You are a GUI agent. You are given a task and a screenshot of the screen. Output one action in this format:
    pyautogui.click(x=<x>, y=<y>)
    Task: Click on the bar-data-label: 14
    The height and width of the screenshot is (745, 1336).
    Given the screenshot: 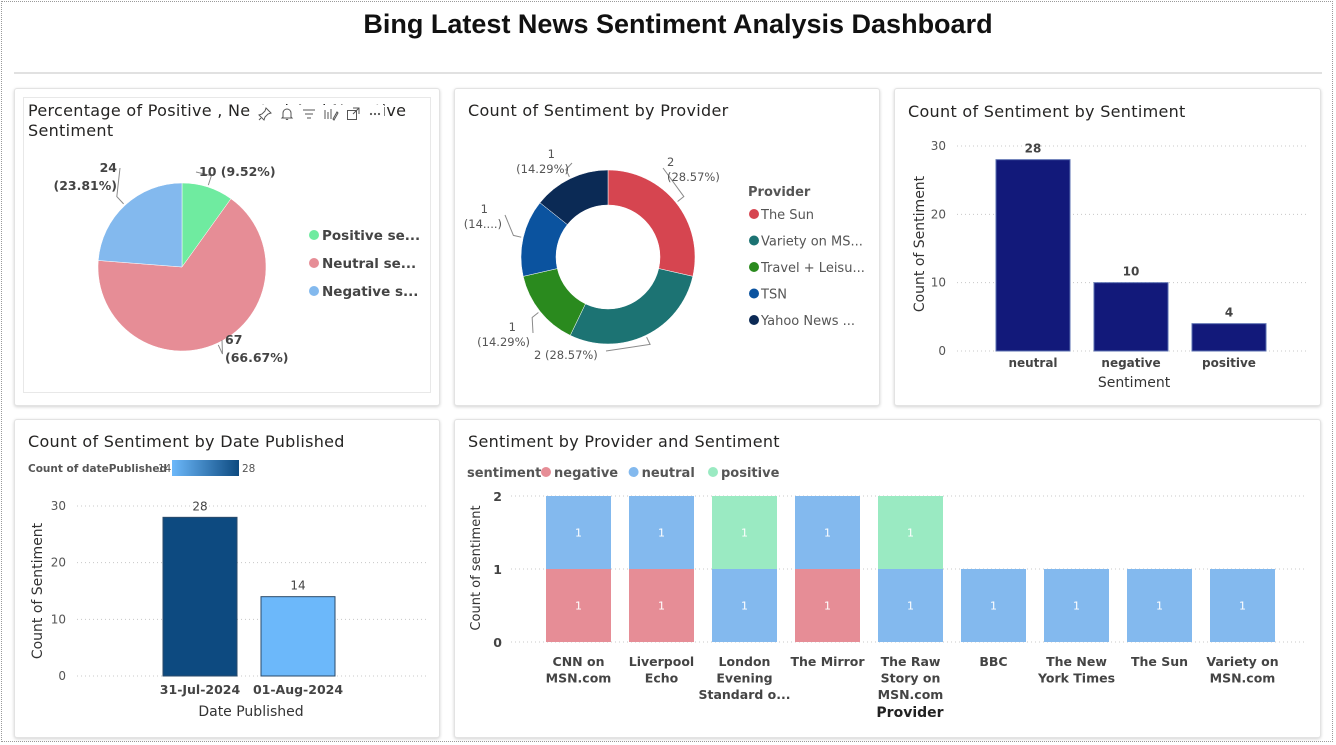 What is the action you would take?
    pyautogui.click(x=297, y=586)
    